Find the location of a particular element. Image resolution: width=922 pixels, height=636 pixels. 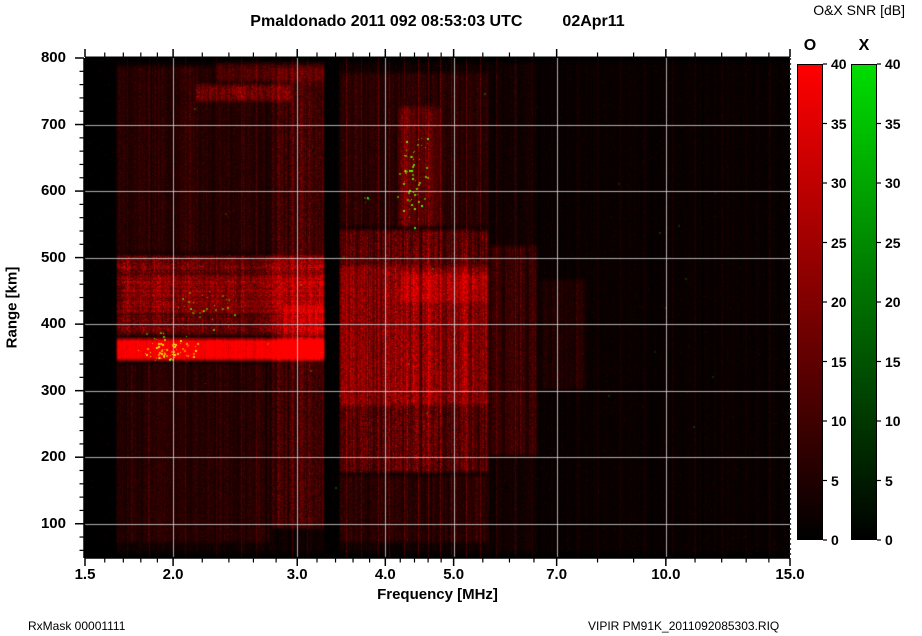

y-tick-label: 700 is located at coordinates (53, 124).